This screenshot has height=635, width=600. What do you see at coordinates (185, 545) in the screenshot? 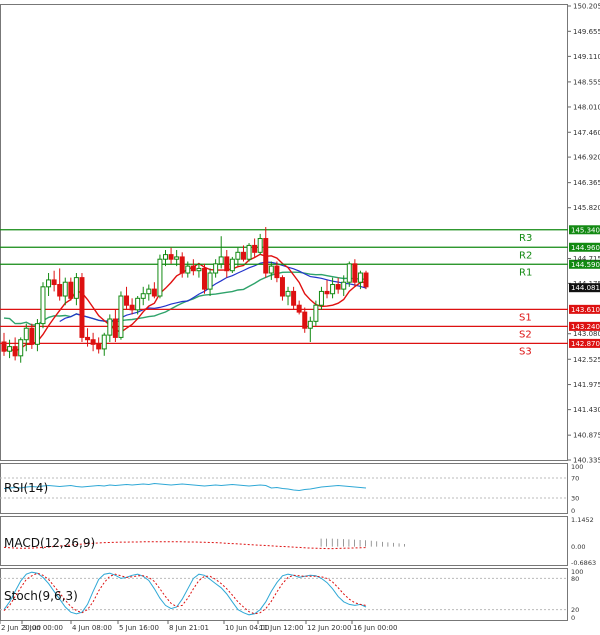
I see `macd-signal-line` at bounding box center [185, 545].